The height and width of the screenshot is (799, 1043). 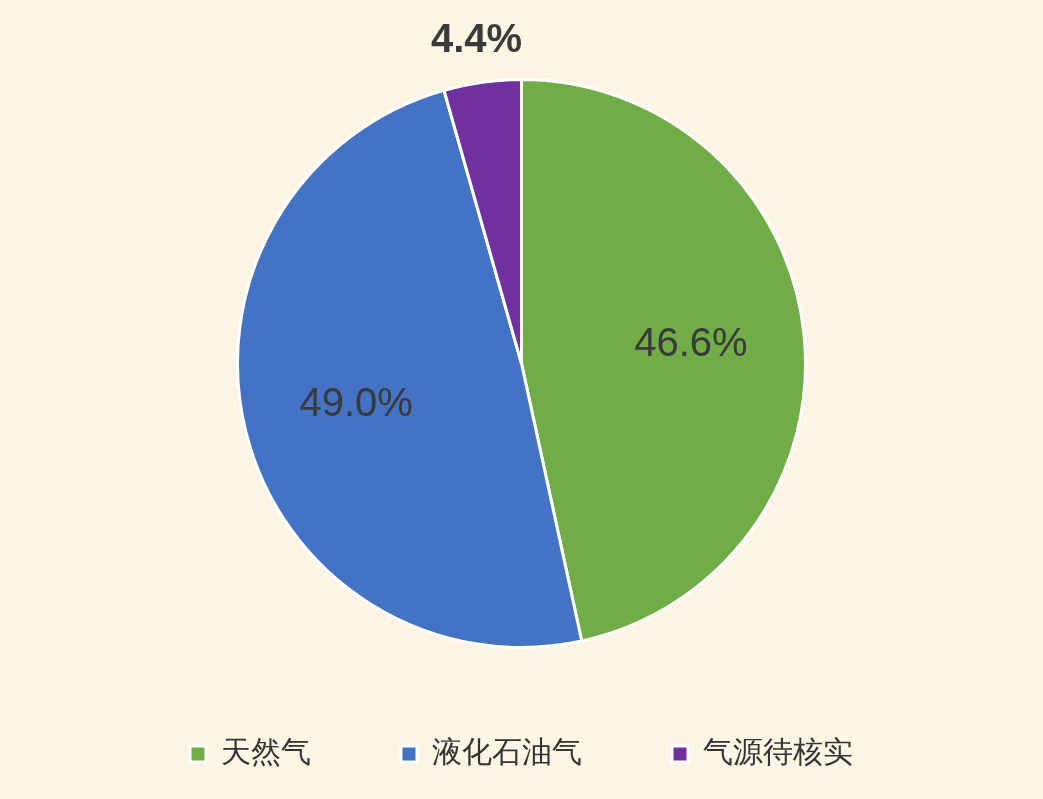 What do you see at coordinates (476, 37) in the screenshot?
I see `data-label: 4.4%` at bounding box center [476, 37].